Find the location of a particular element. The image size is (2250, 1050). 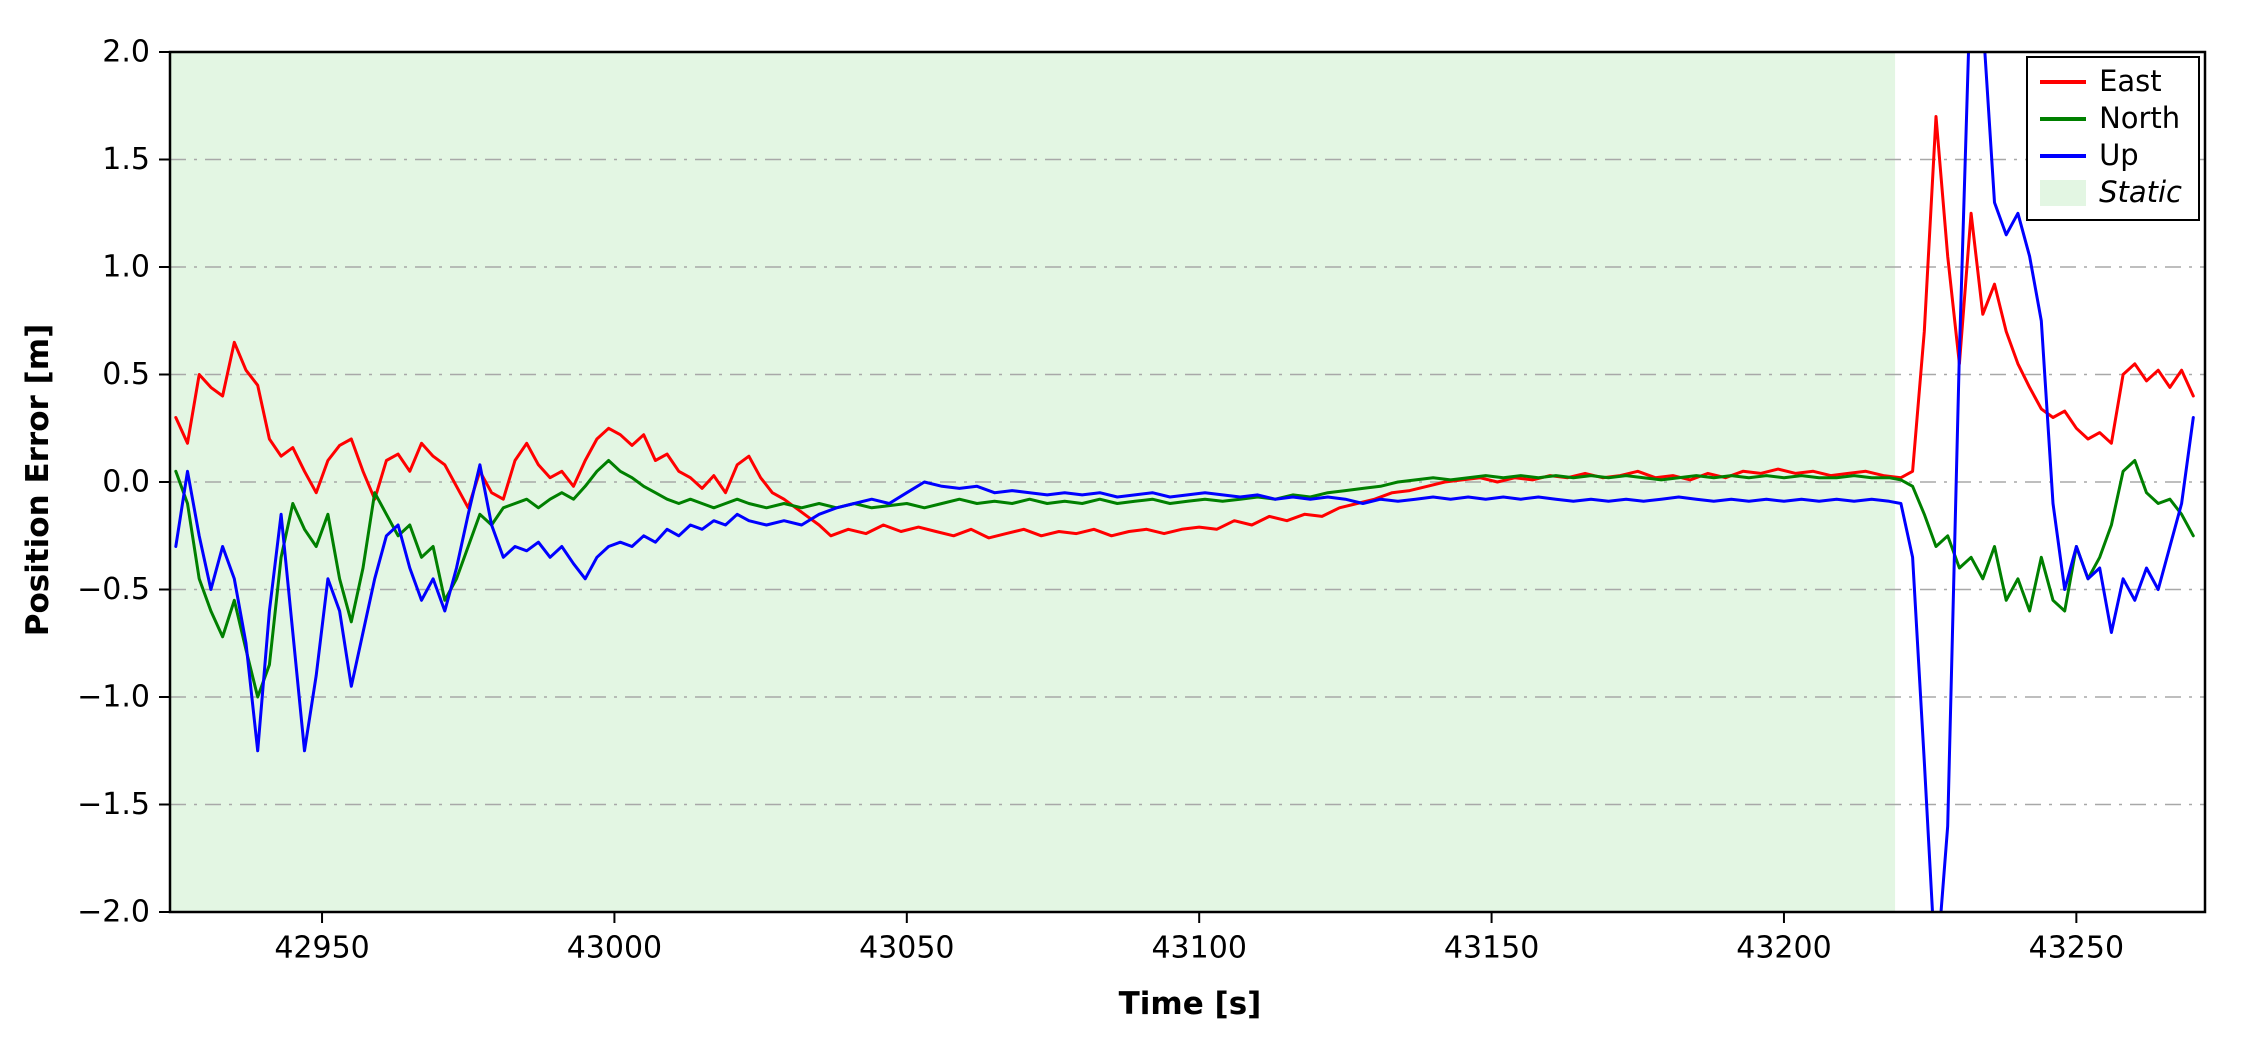

x-tick-label: 43150 is located at coordinates (1491, 948).